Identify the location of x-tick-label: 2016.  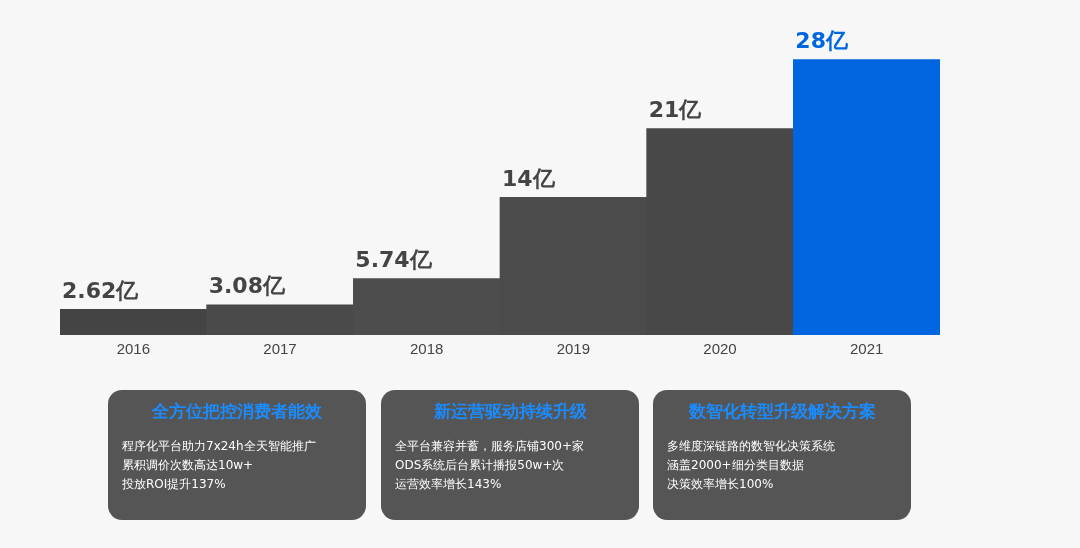
(133, 349).